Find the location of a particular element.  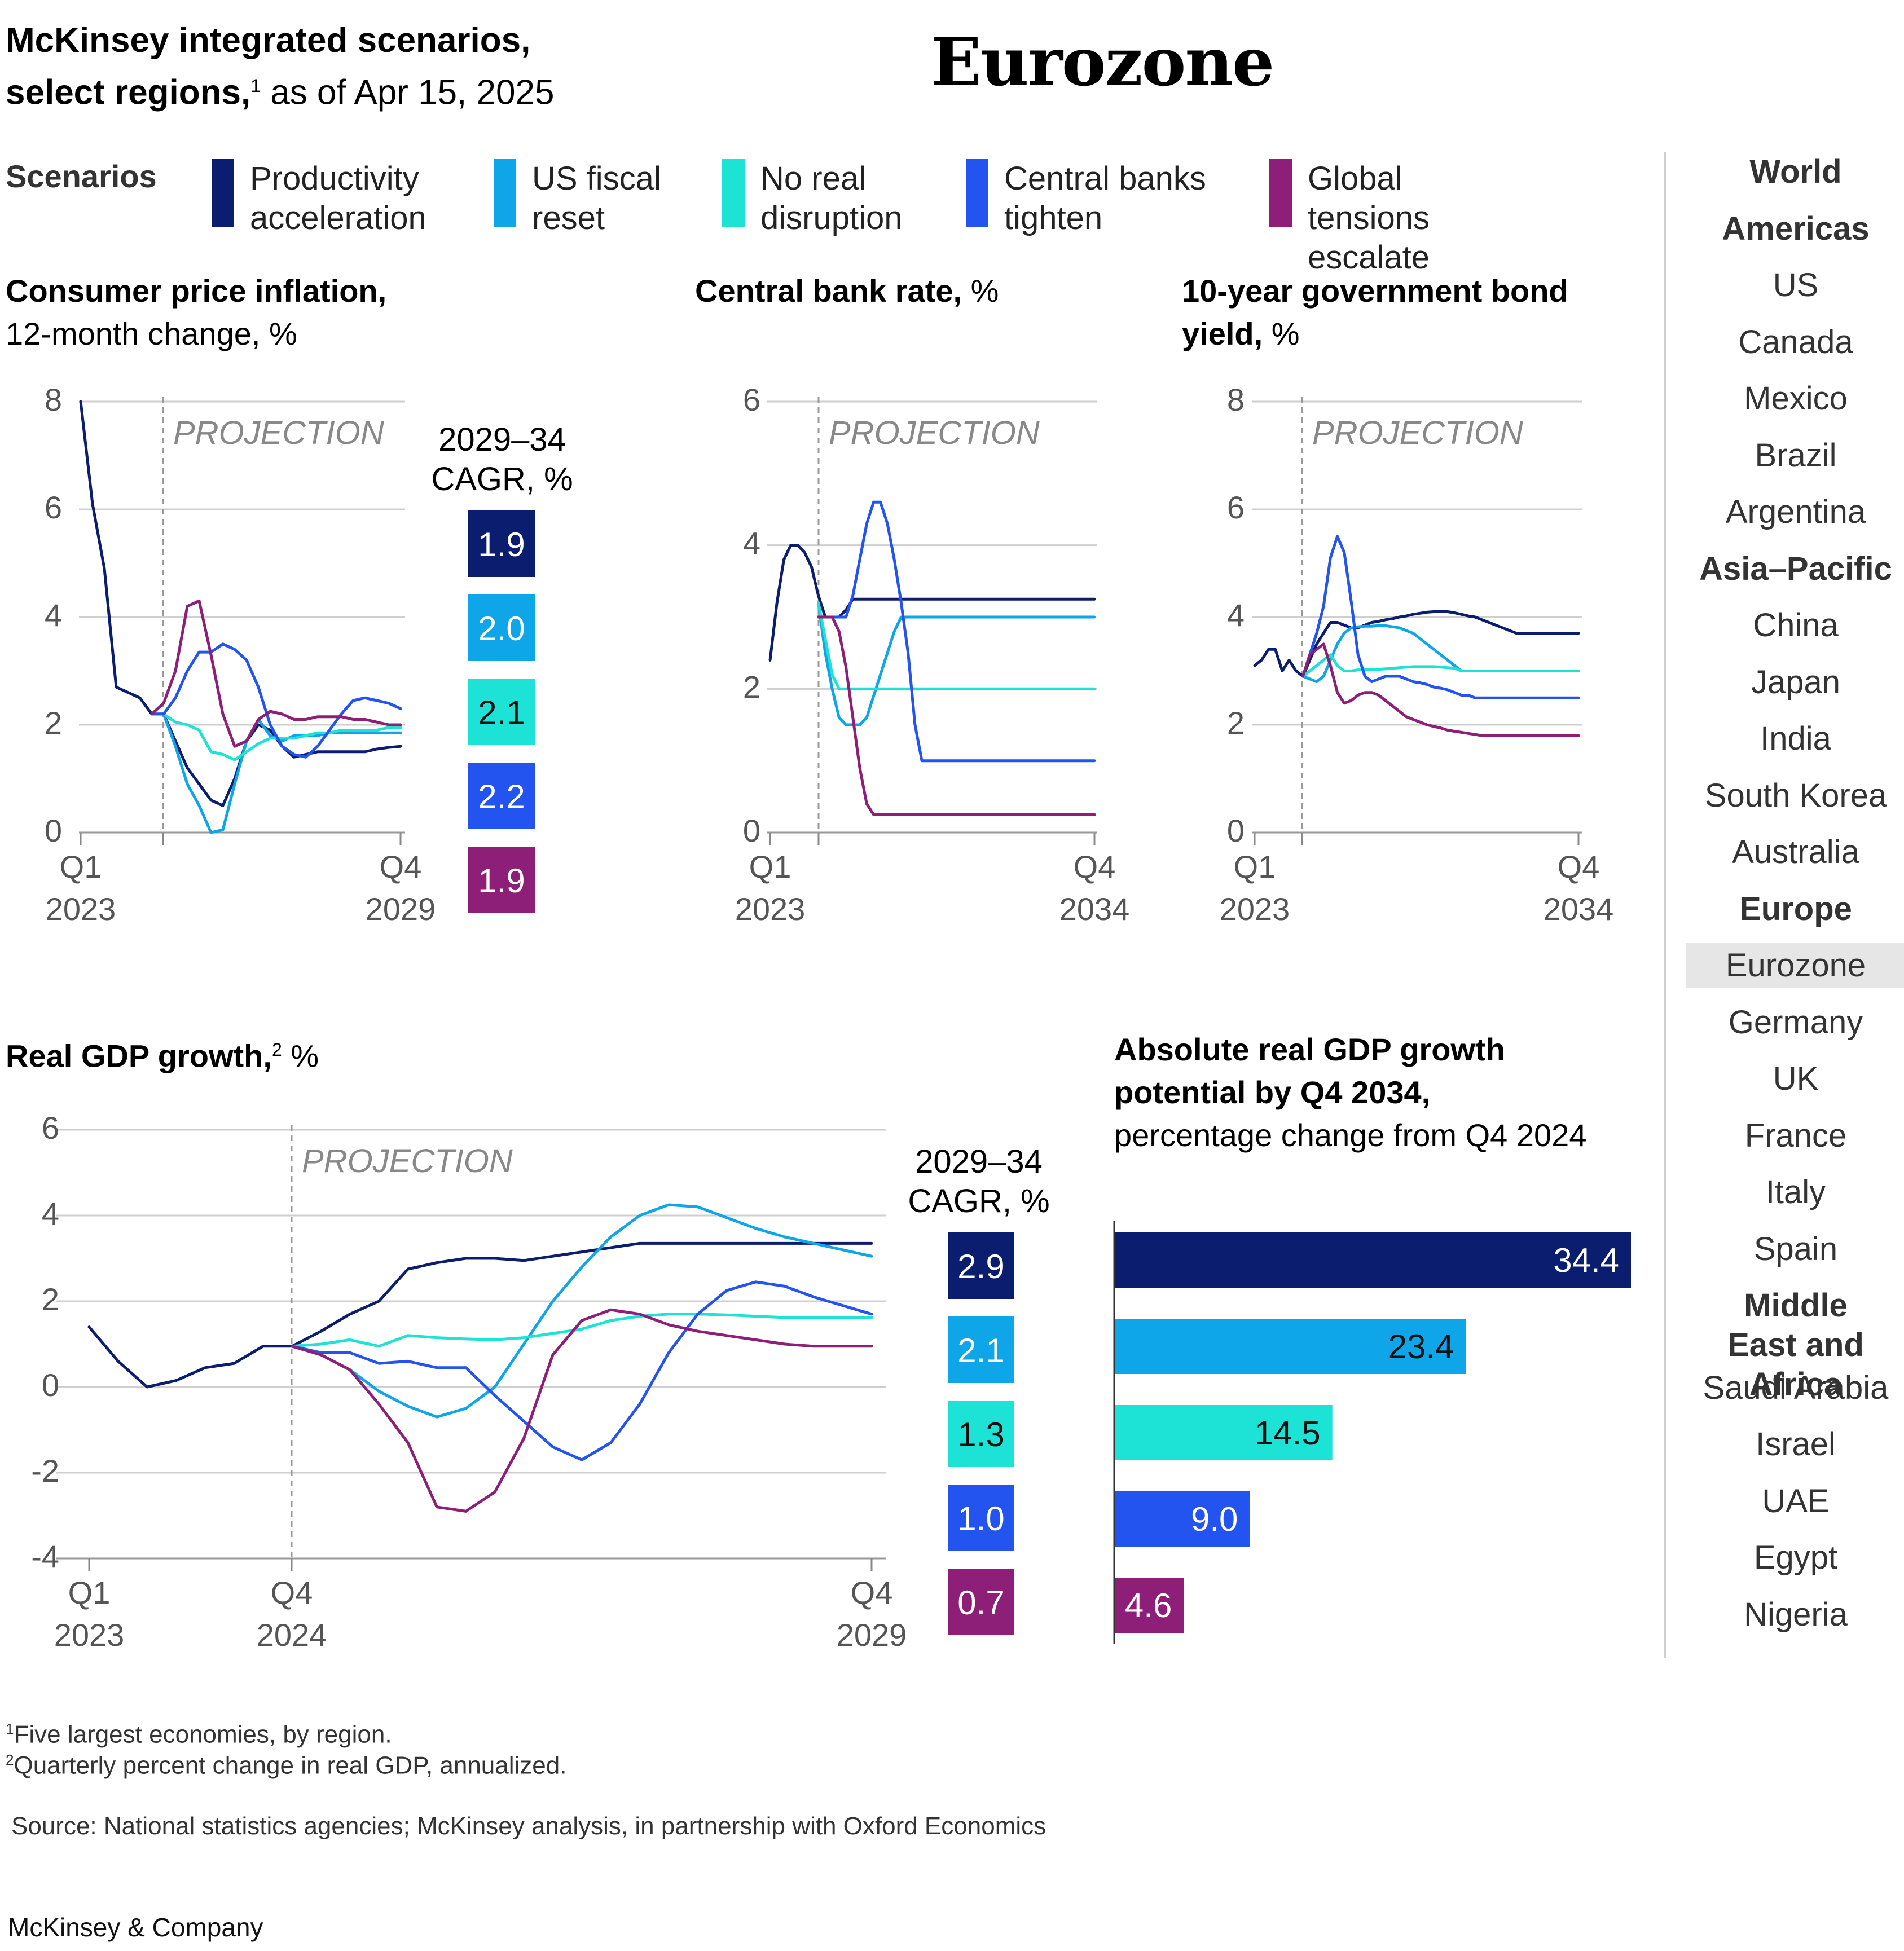

nav-item-japan: Japan is located at coordinates (1795, 683).